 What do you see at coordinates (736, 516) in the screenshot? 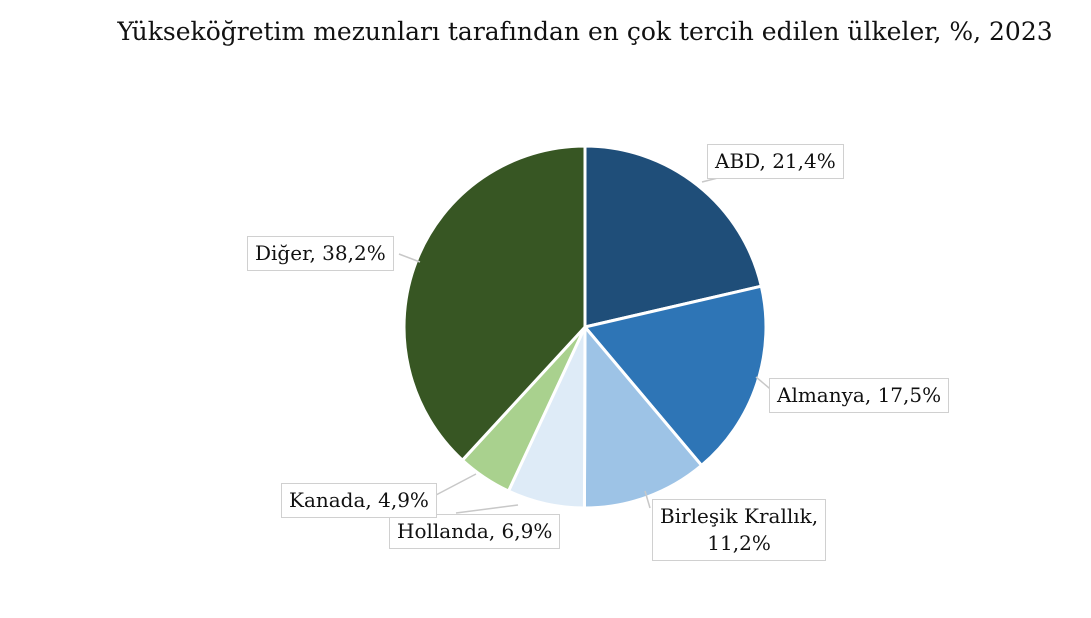
I see `data-label-name: Birleşik Krallık` at bounding box center [736, 516].